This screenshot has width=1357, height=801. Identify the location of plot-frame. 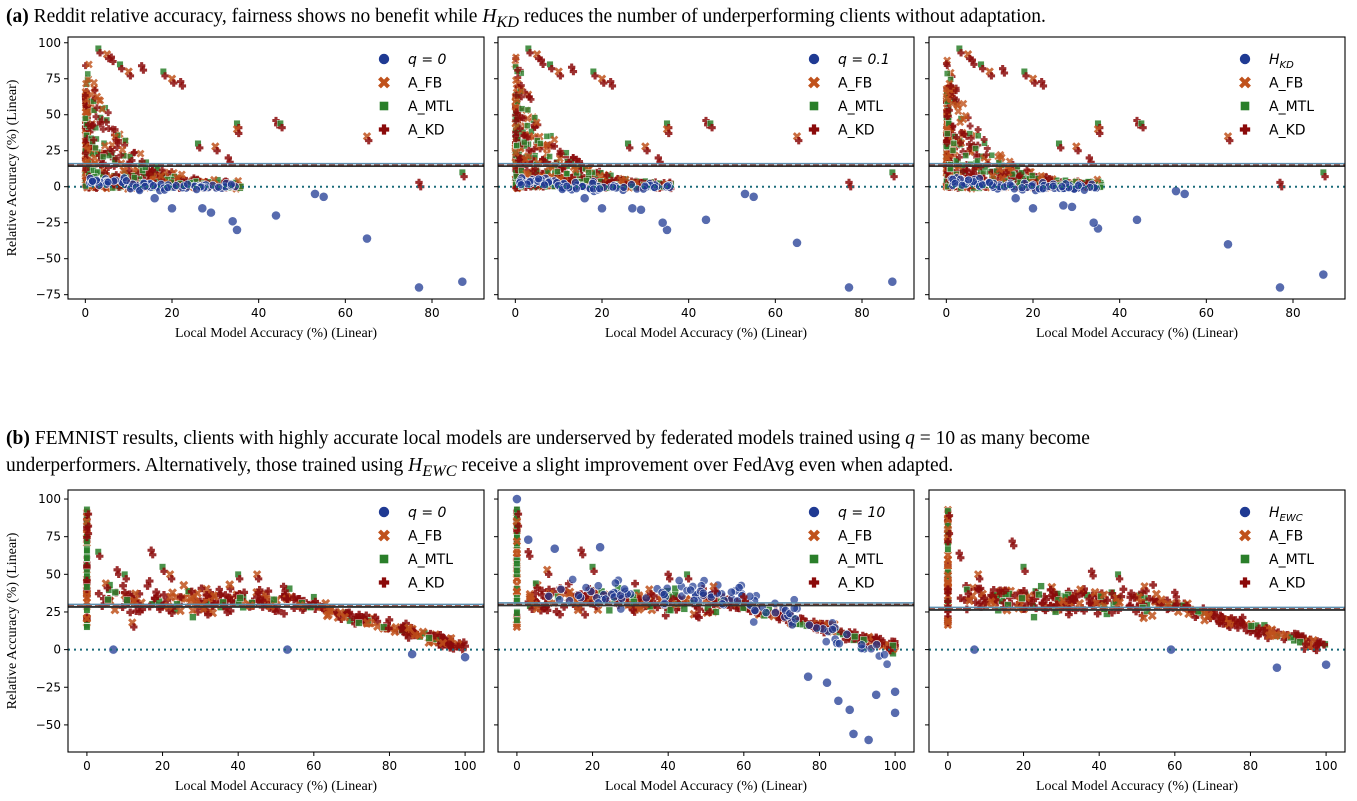
(706, 168).